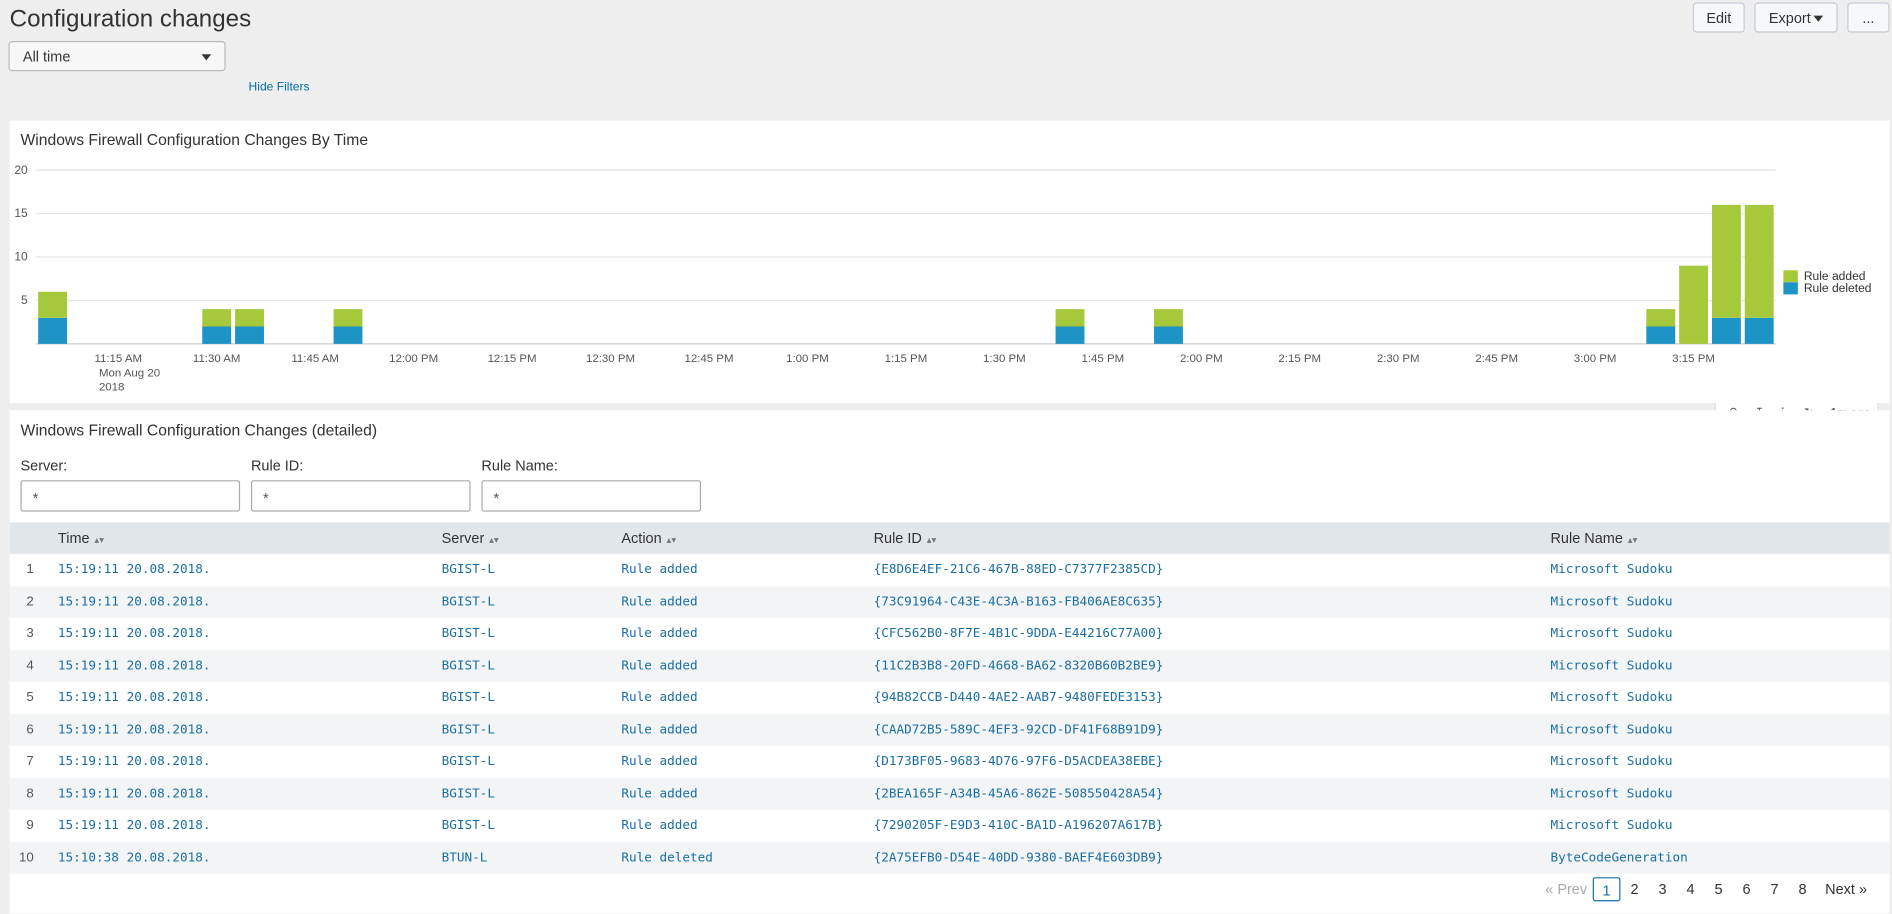 This screenshot has width=1892, height=914. I want to click on x-tick-label: 2:45 PM, so click(1496, 359).